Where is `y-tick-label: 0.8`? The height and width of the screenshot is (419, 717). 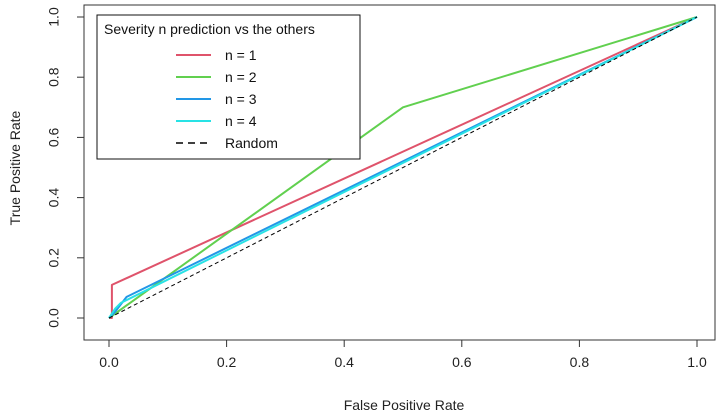
y-tick-label: 0.8 is located at coordinates (54, 77).